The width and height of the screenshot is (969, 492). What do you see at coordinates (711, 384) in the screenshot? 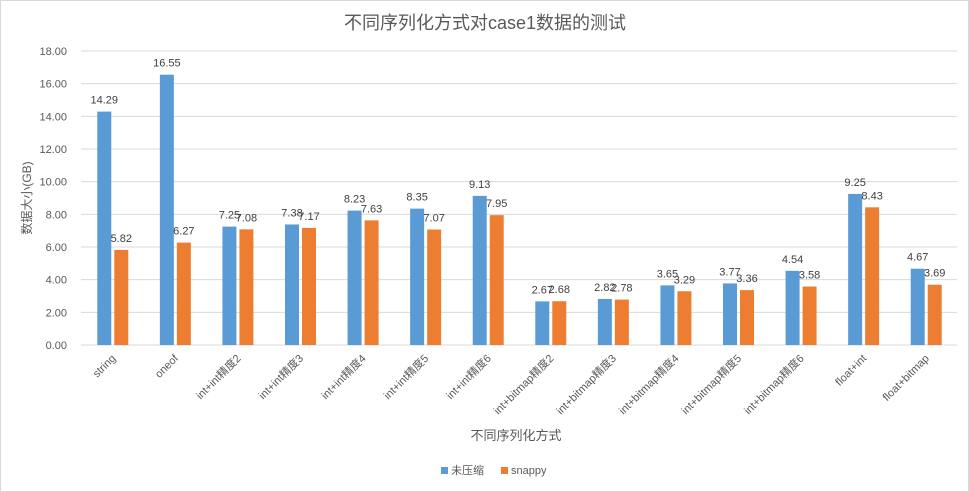
I see `x-tick-label: int+bitmap精度5` at bounding box center [711, 384].